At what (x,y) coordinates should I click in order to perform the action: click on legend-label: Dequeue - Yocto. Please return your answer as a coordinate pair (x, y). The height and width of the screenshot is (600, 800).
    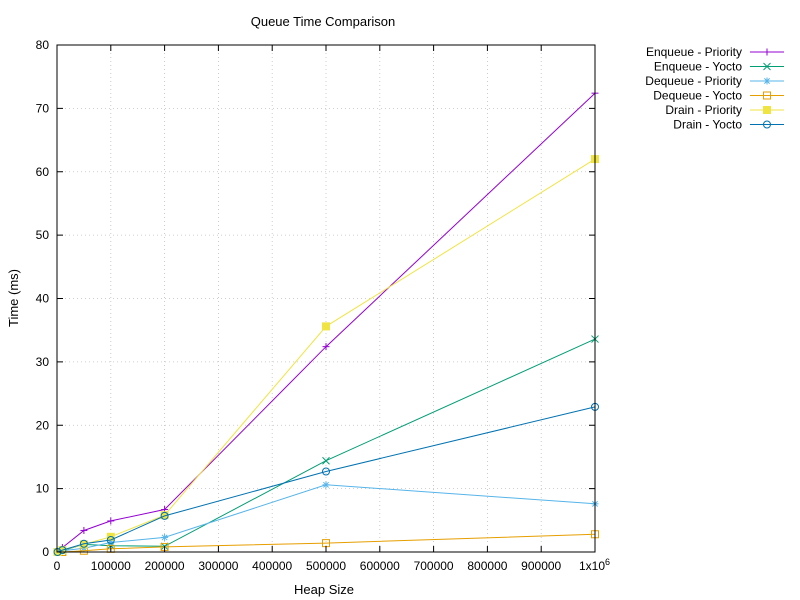
    Looking at the image, I should click on (697, 96).